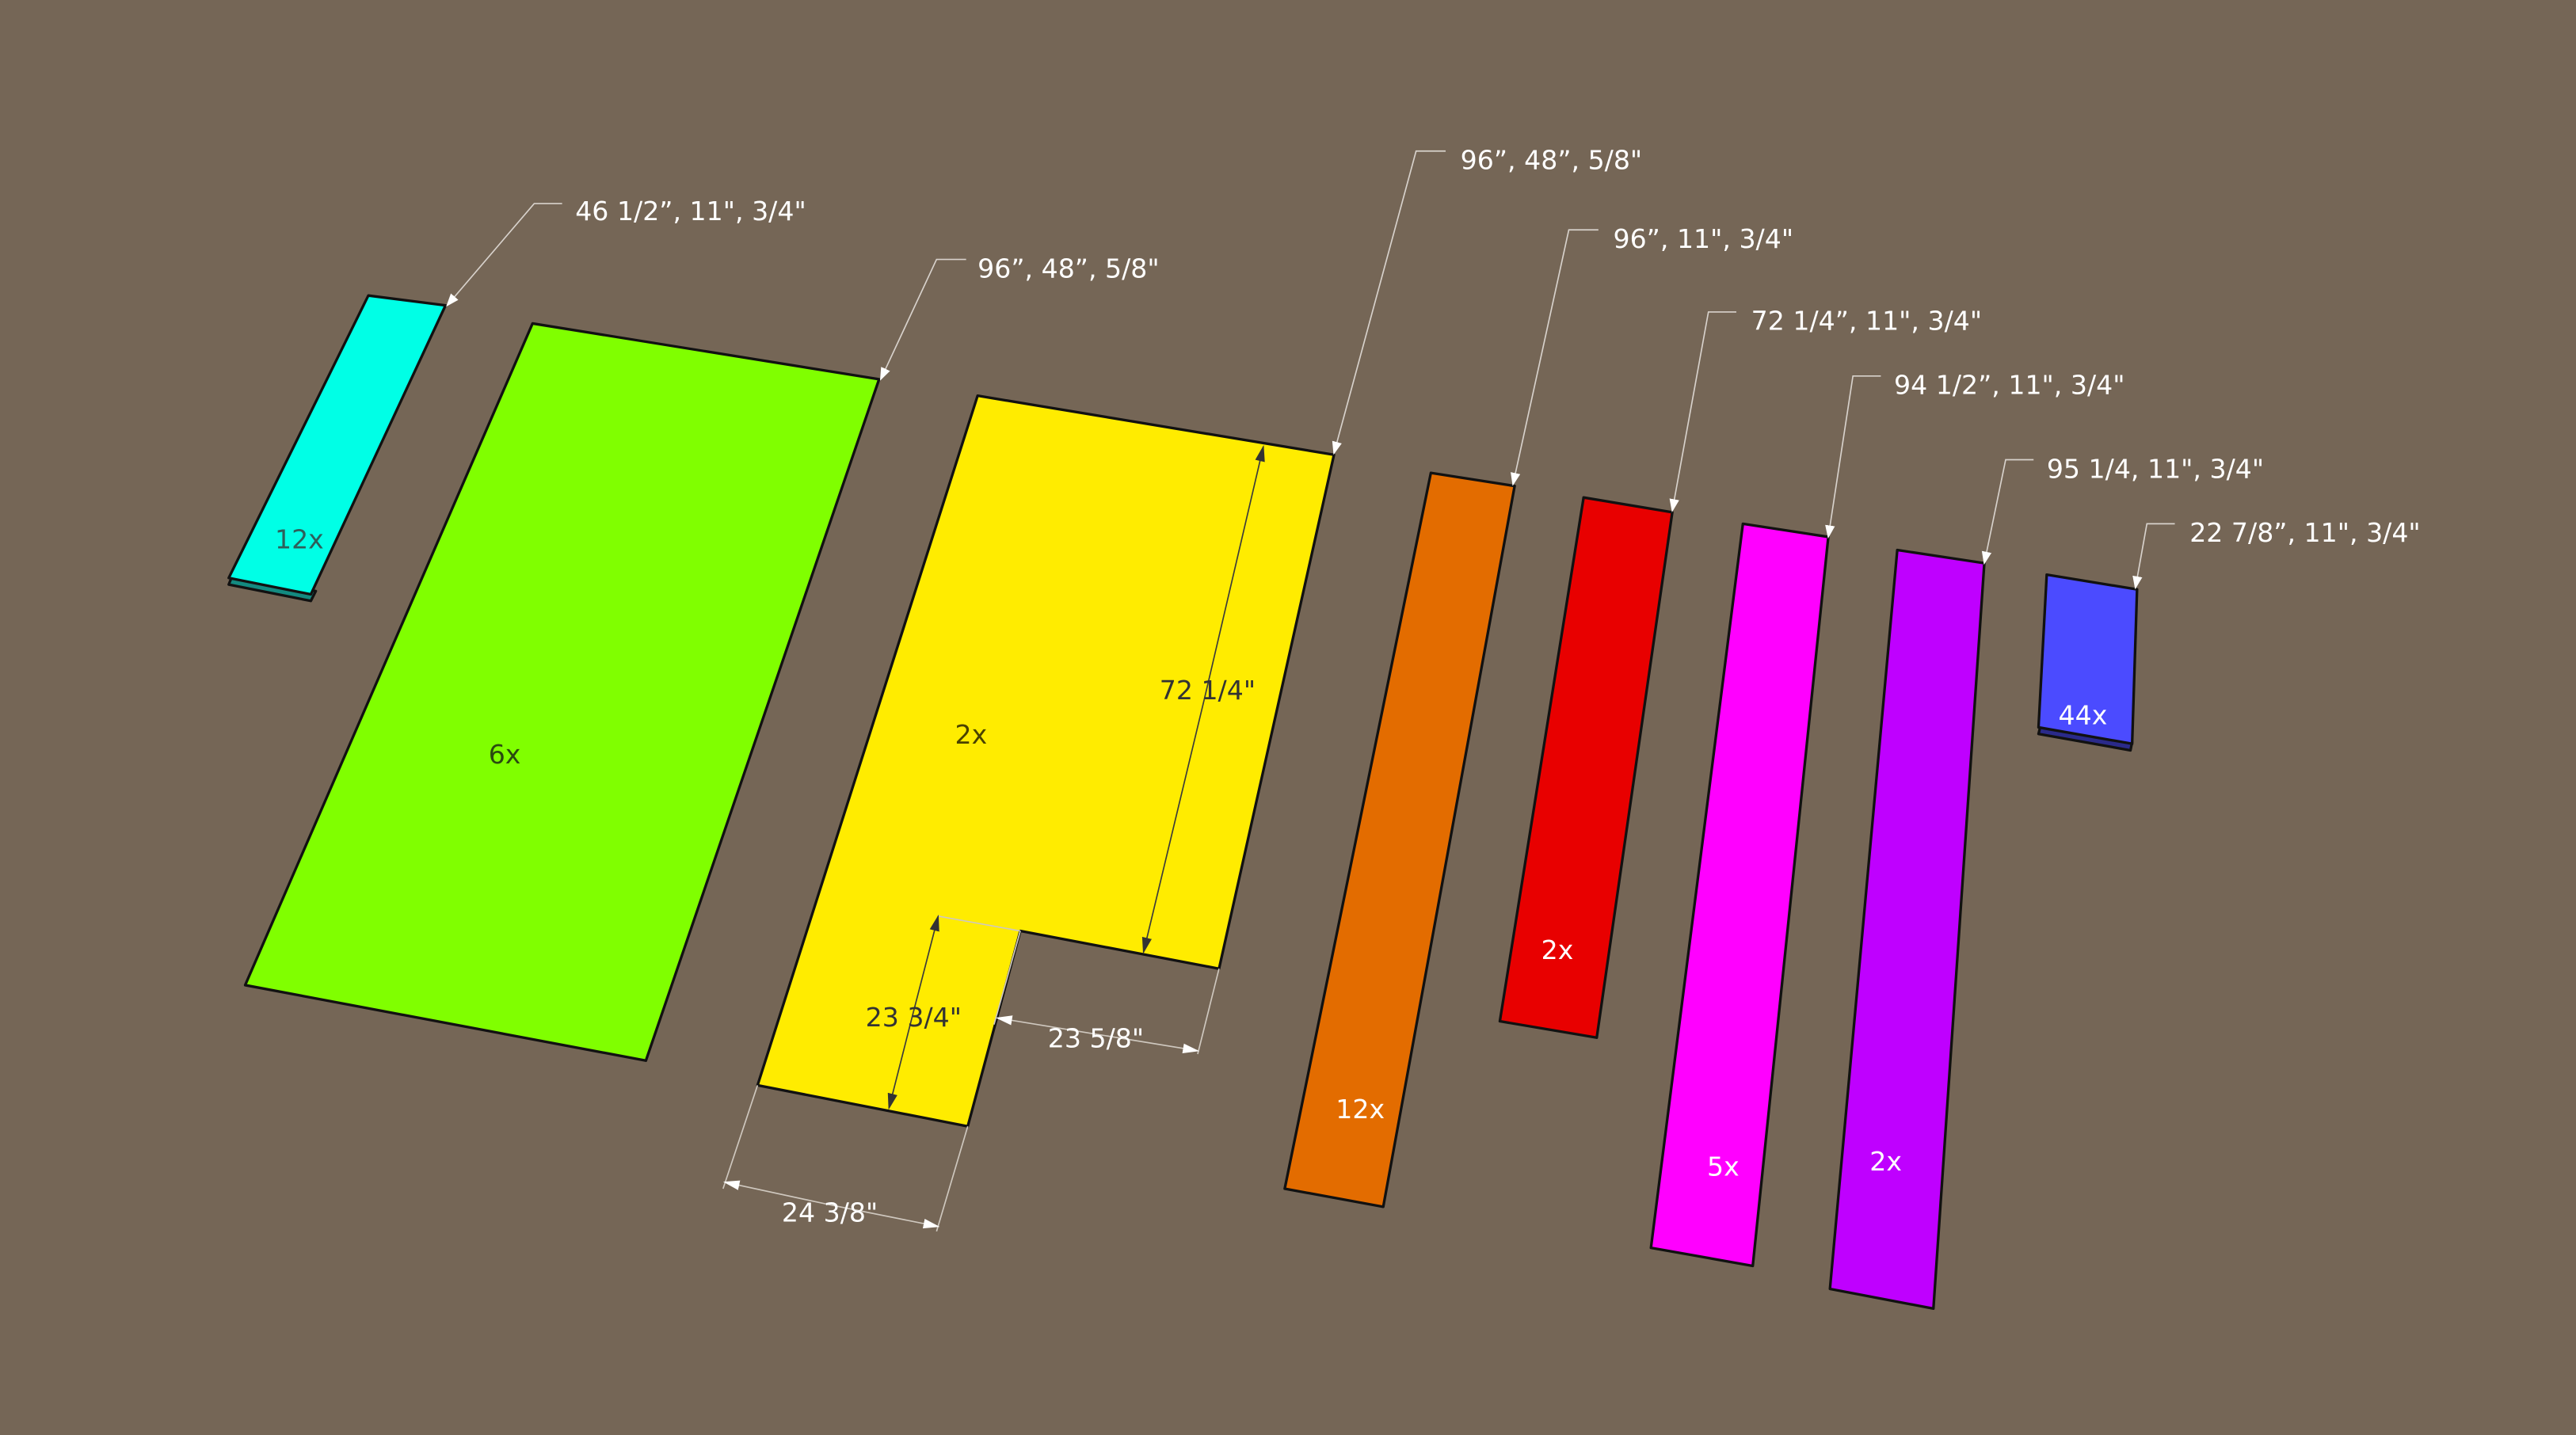  Describe the element at coordinates (2277, 554) in the screenshot. I see `leader-blue: 22 7/8”, 11", 3/4"` at that location.